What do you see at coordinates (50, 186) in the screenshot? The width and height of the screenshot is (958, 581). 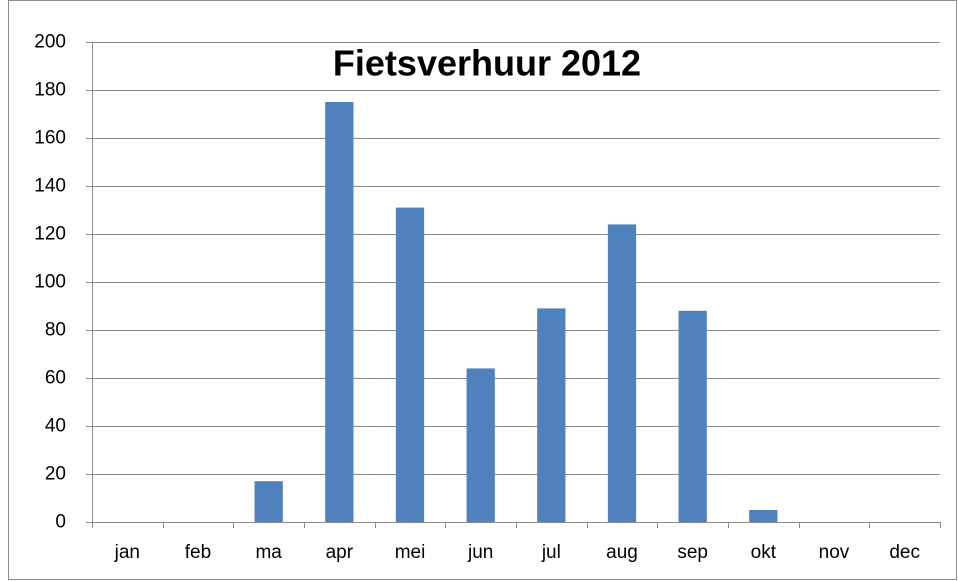 I see `y-tick-label: 140` at bounding box center [50, 186].